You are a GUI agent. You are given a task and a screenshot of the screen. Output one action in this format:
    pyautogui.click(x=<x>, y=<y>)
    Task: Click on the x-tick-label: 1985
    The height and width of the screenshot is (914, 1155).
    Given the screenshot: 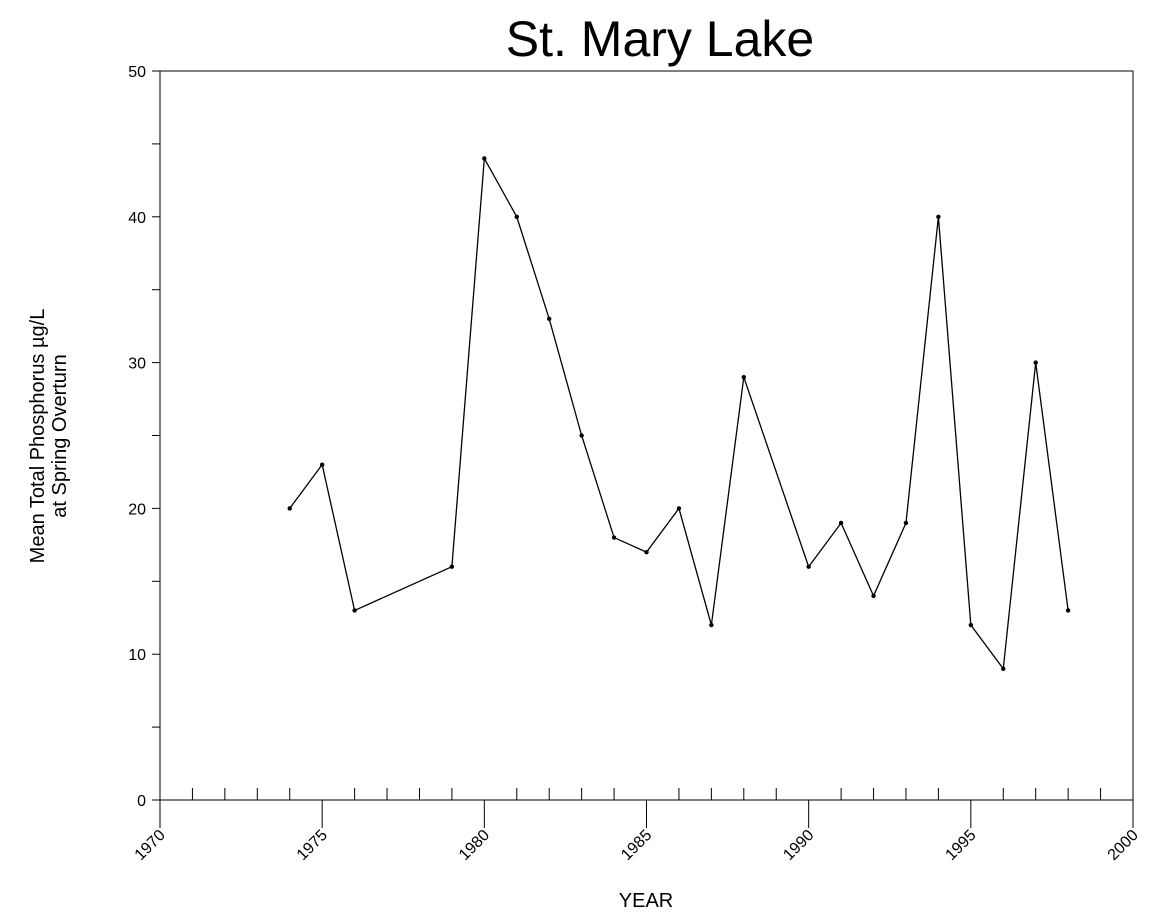 What is the action you would take?
    pyautogui.click(x=636, y=845)
    